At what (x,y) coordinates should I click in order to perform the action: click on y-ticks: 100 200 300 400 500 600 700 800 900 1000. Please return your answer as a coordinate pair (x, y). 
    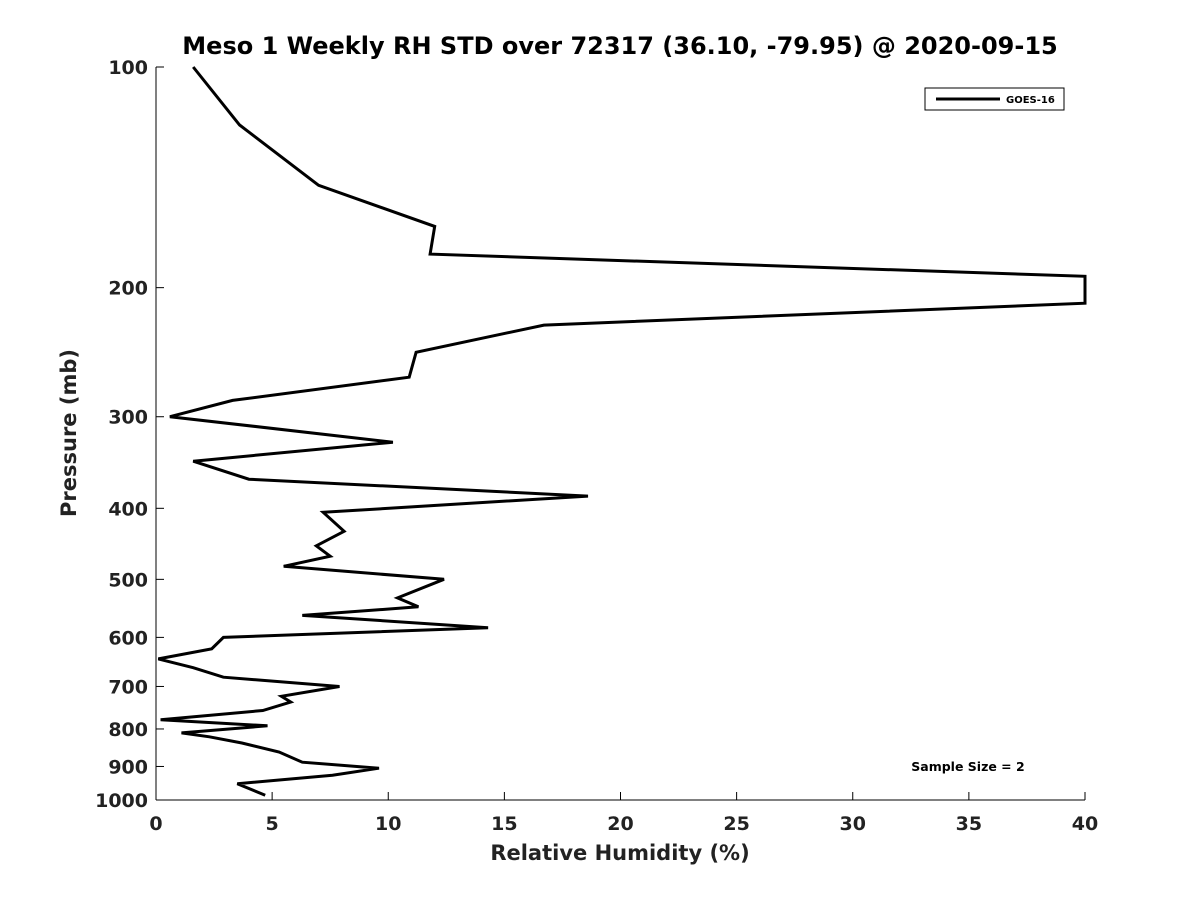
    Looking at the image, I should click on (129, 434).